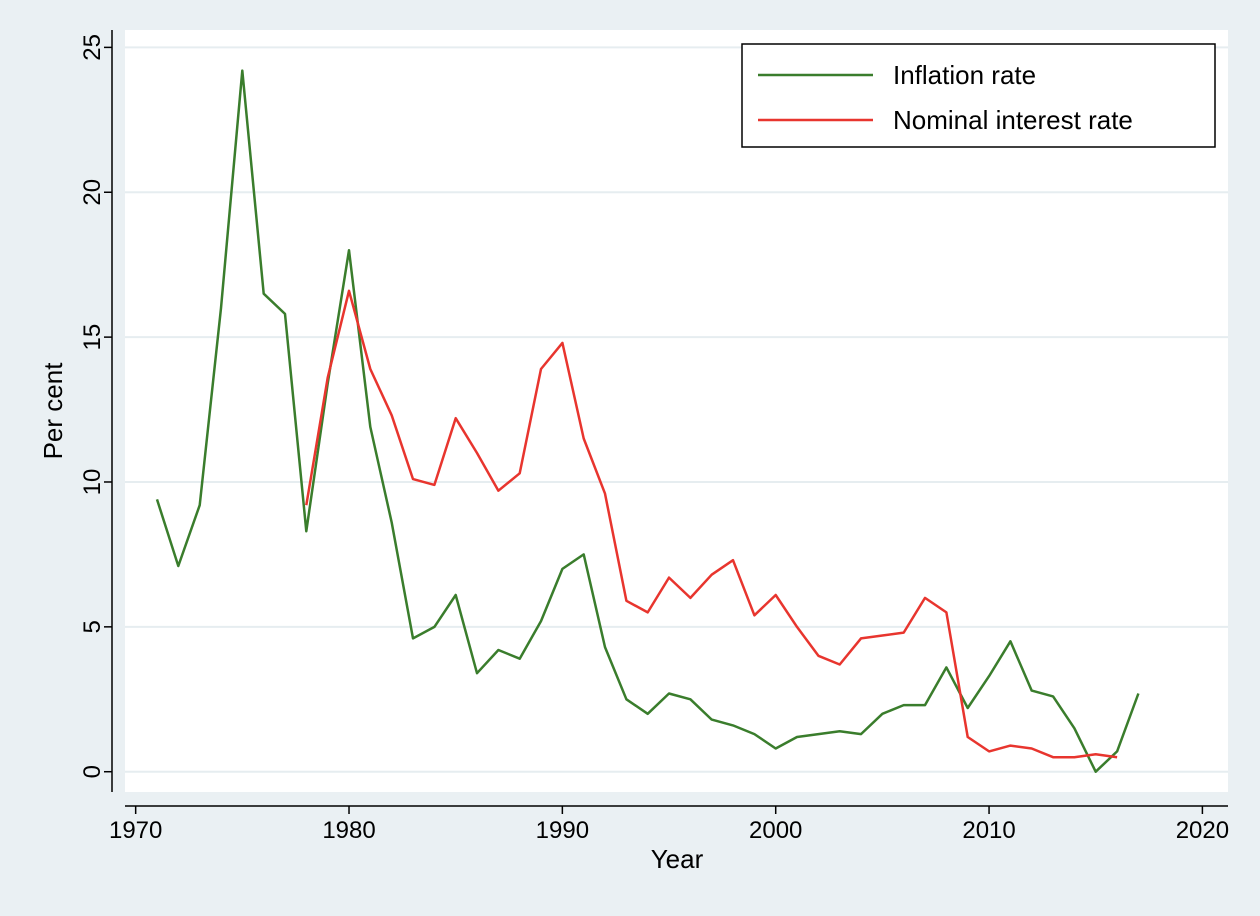  Describe the element at coordinates (135, 830) in the screenshot. I see `x-tick-label: 1970` at that location.